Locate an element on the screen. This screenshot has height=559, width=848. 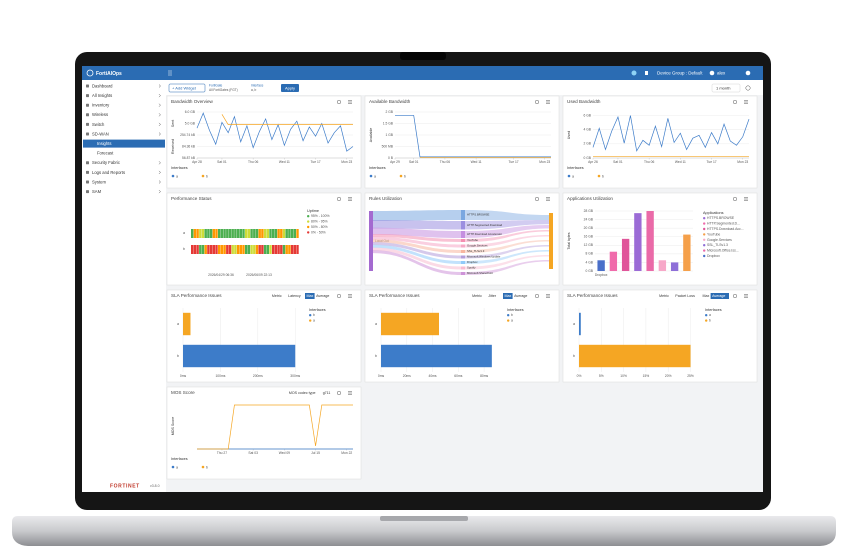
legend-label: SSL_TLSv1.3 is located at coordinates (717, 245).